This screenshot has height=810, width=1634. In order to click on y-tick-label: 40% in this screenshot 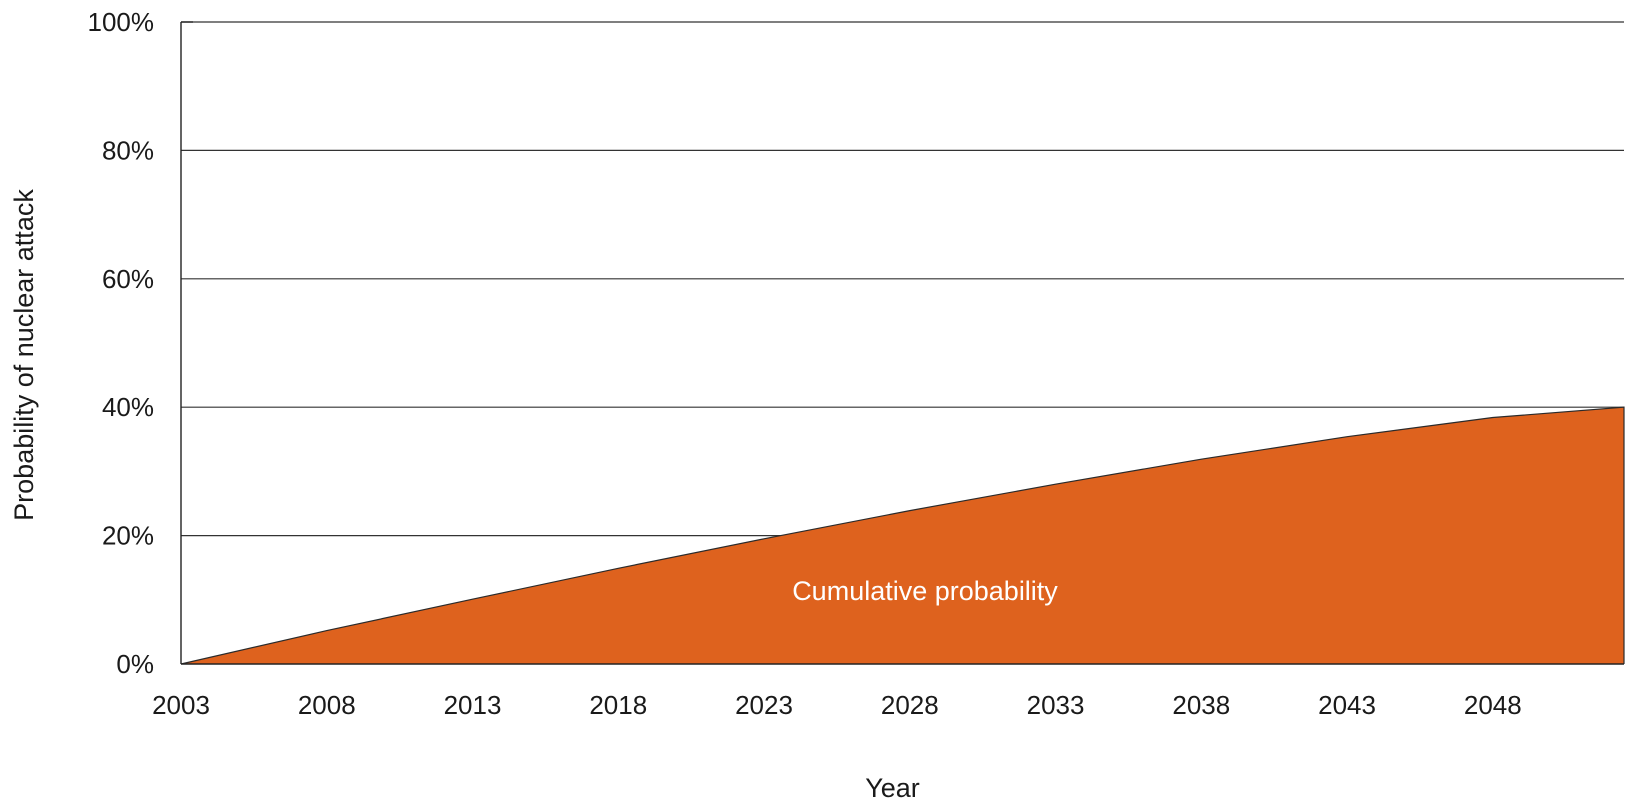, I will do `click(128, 407)`.